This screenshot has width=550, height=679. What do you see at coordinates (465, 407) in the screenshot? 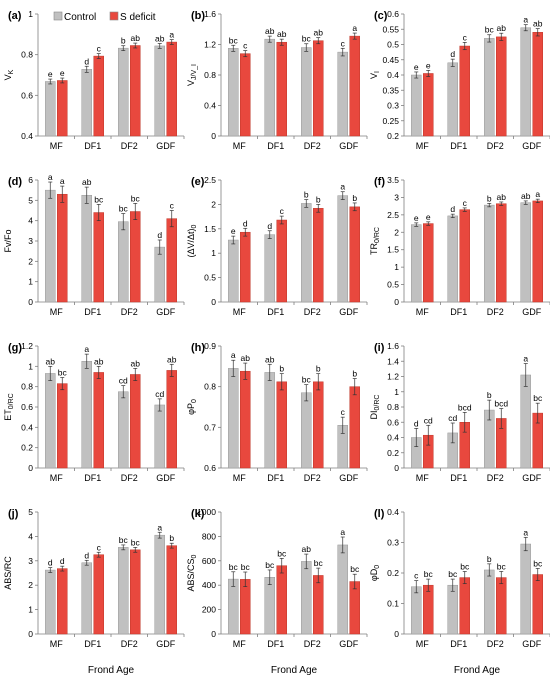
I see `significance-letter: bcd` at bounding box center [465, 407].